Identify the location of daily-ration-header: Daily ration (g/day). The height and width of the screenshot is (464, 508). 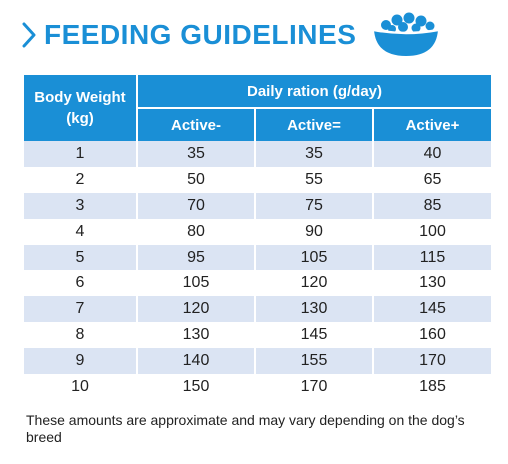
(314, 92).